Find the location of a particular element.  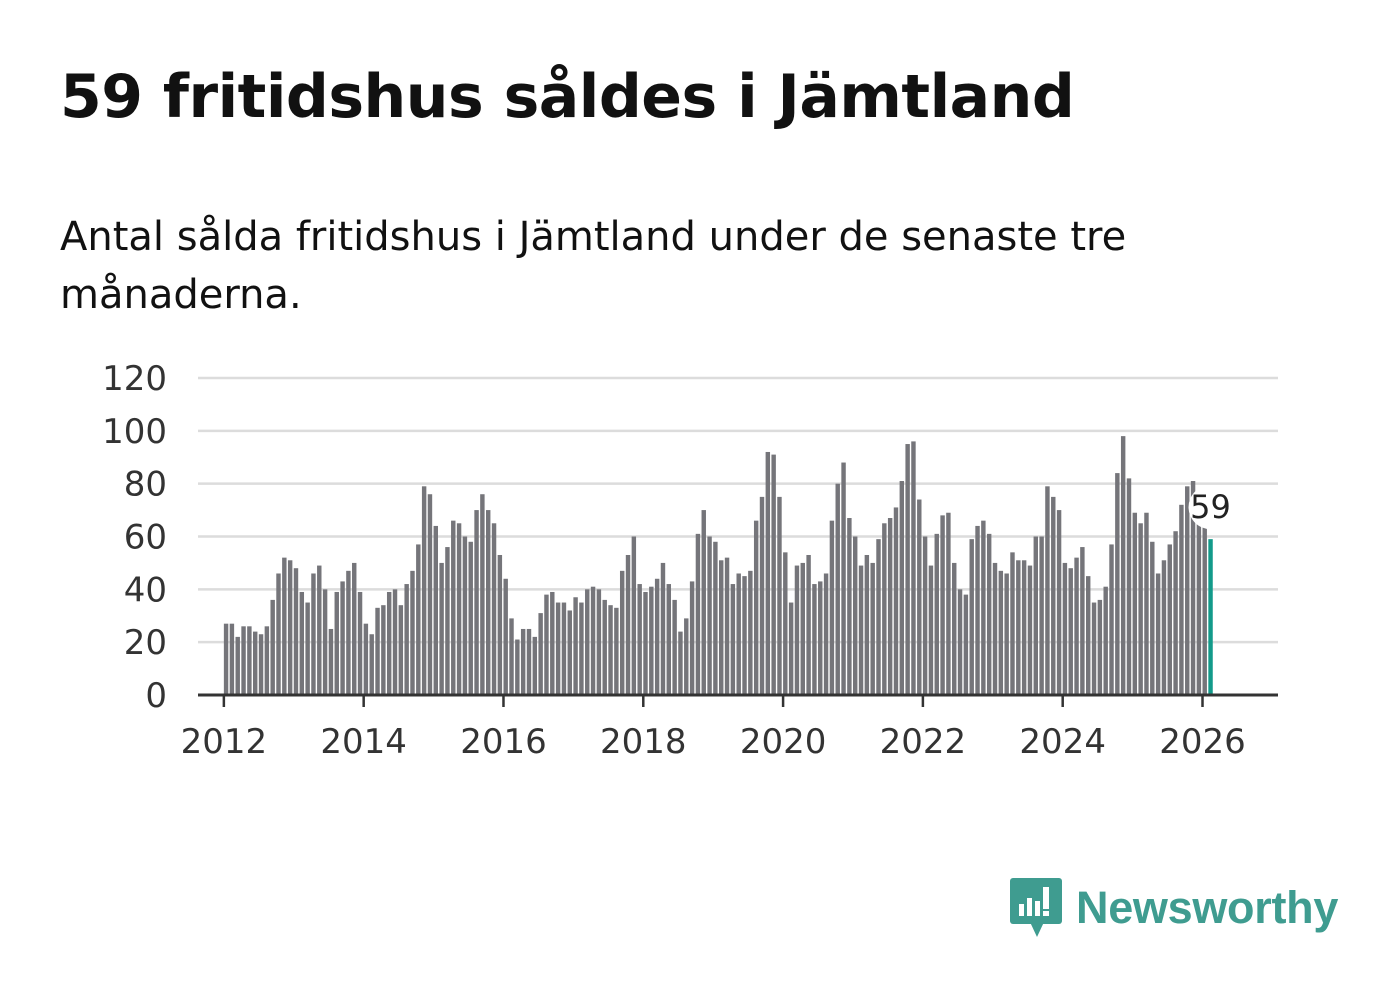

newsworthy-logo: Newsworthy is located at coordinates (1174, 908).